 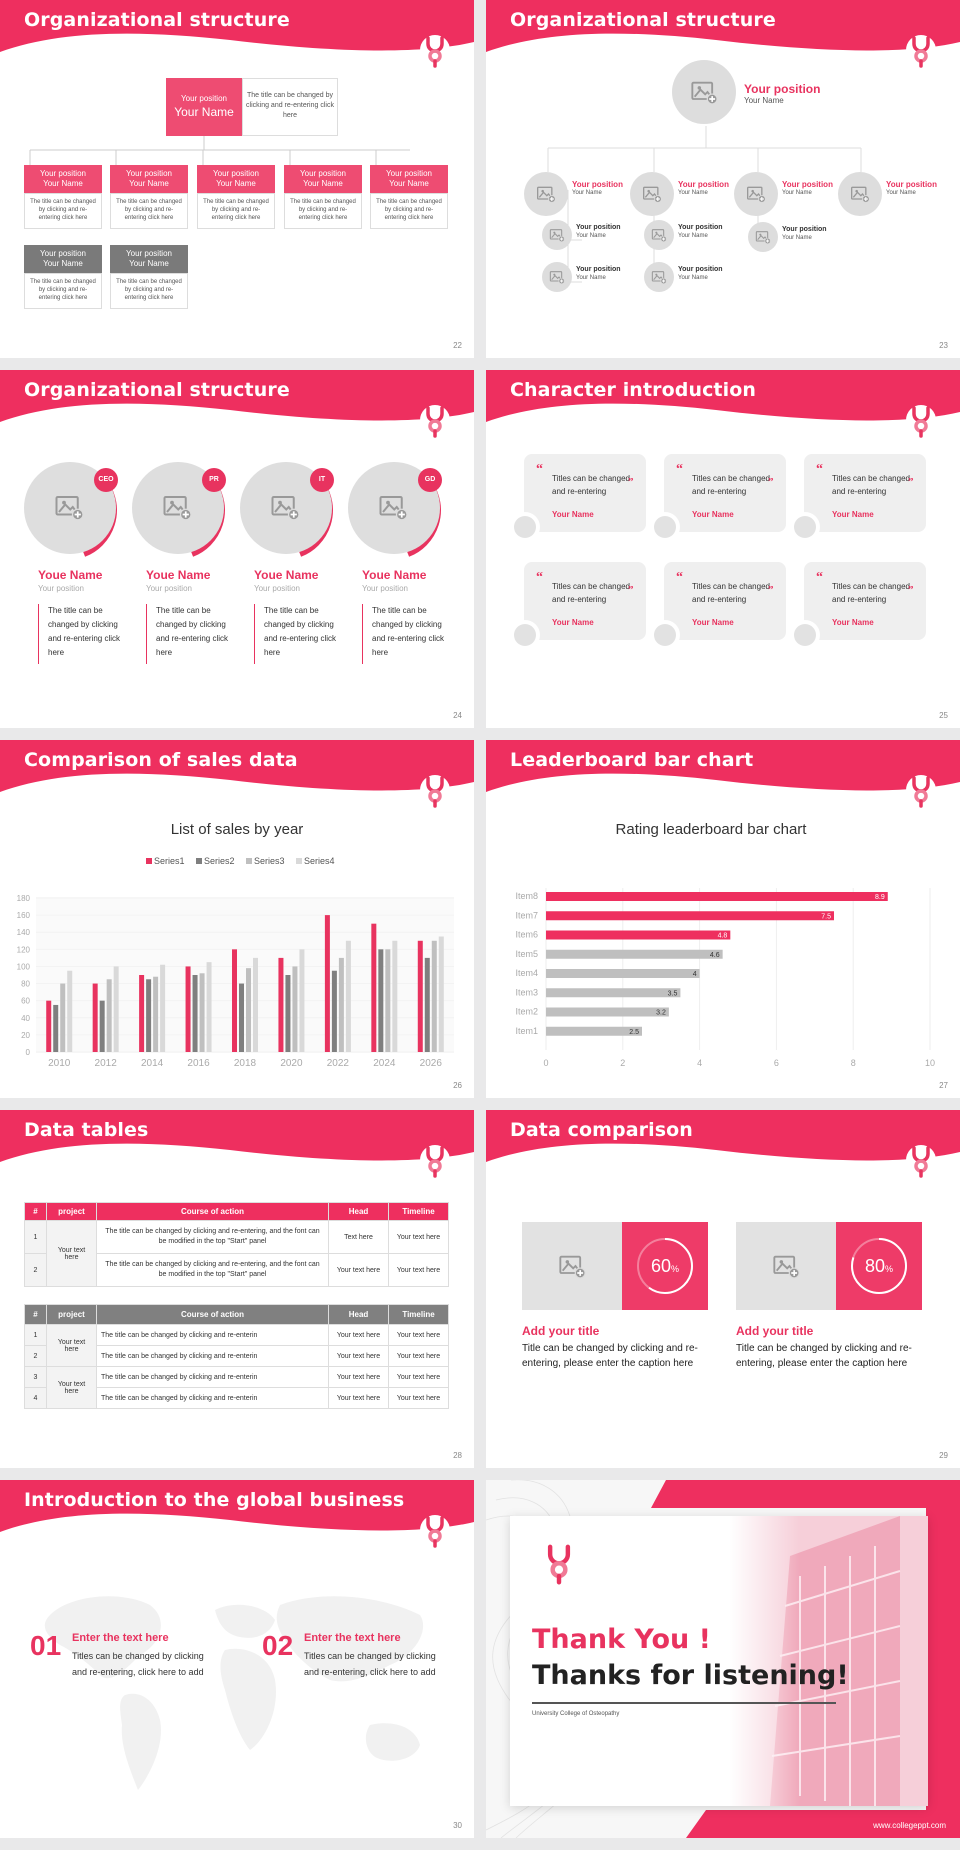 I want to click on card-title: Add your title, so click(x=561, y=1331).